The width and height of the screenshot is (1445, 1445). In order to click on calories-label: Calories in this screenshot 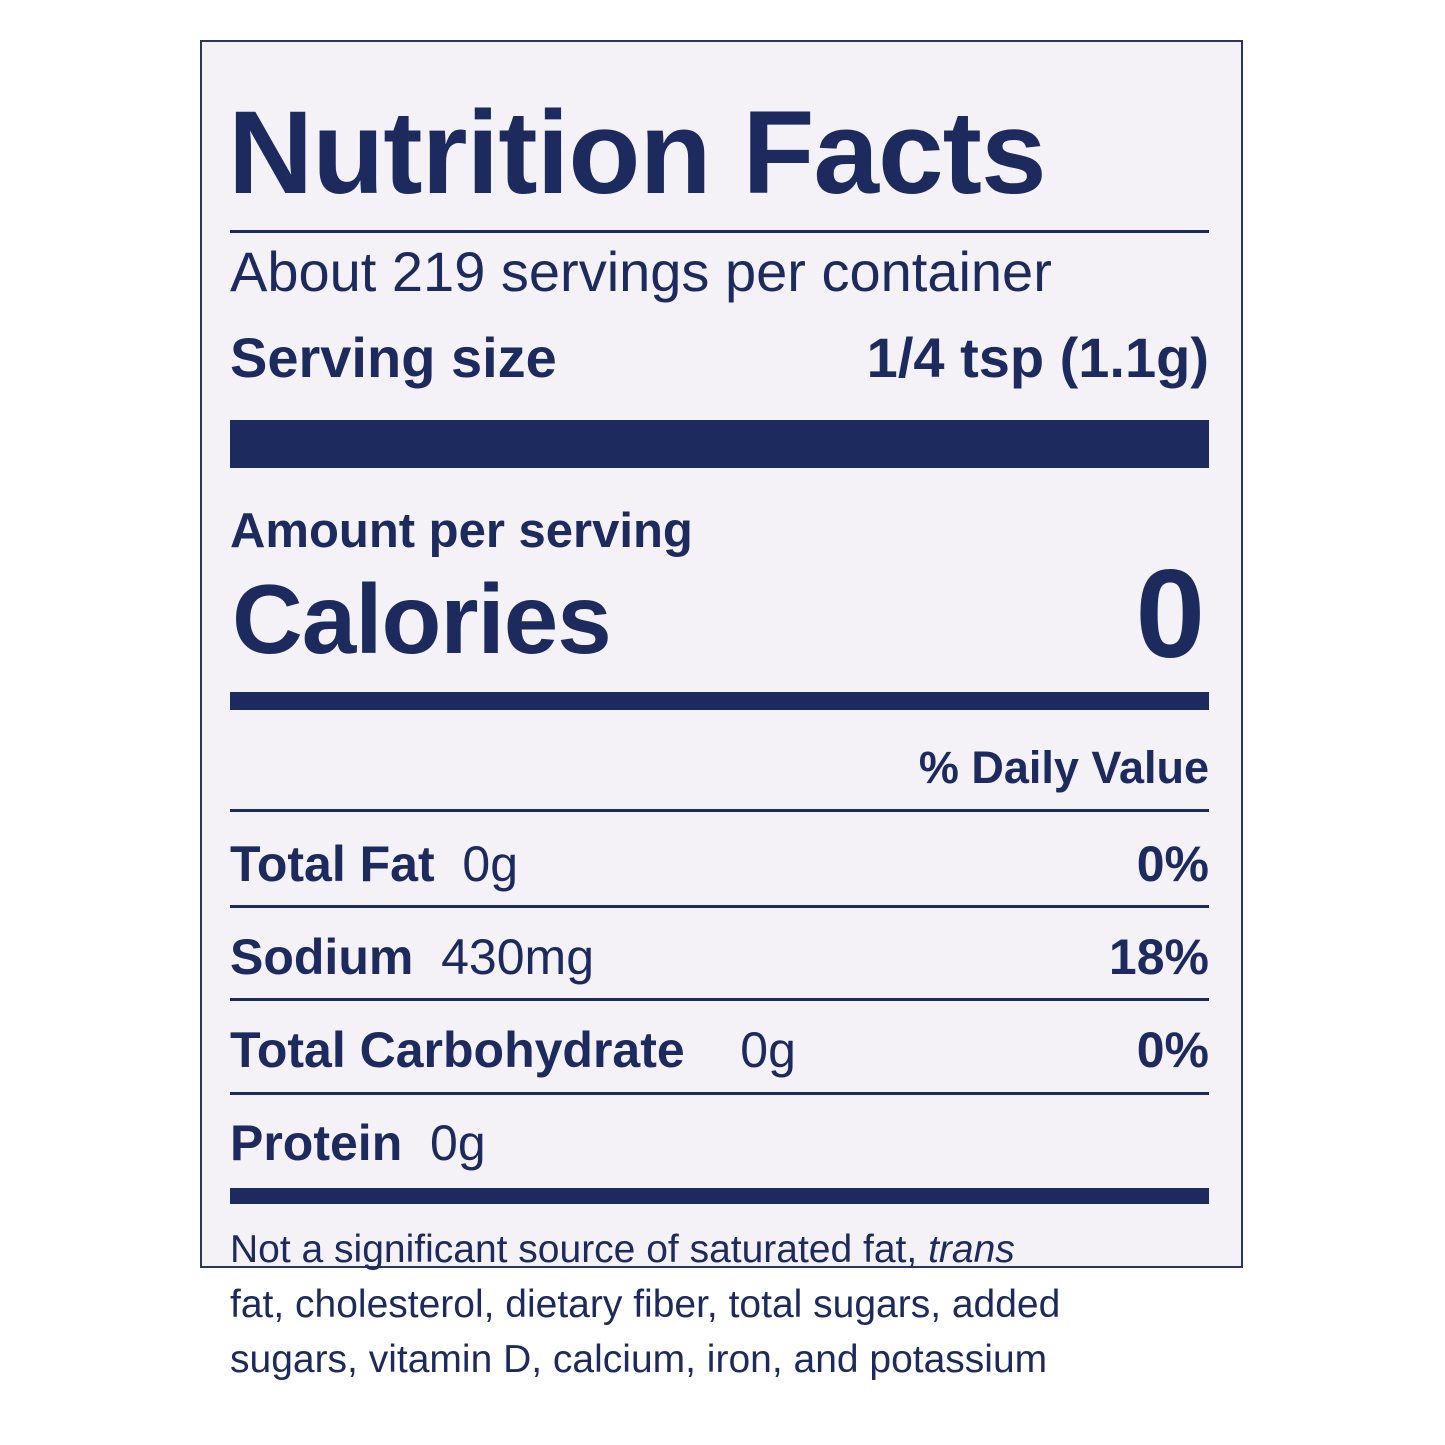, I will do `click(422, 619)`.